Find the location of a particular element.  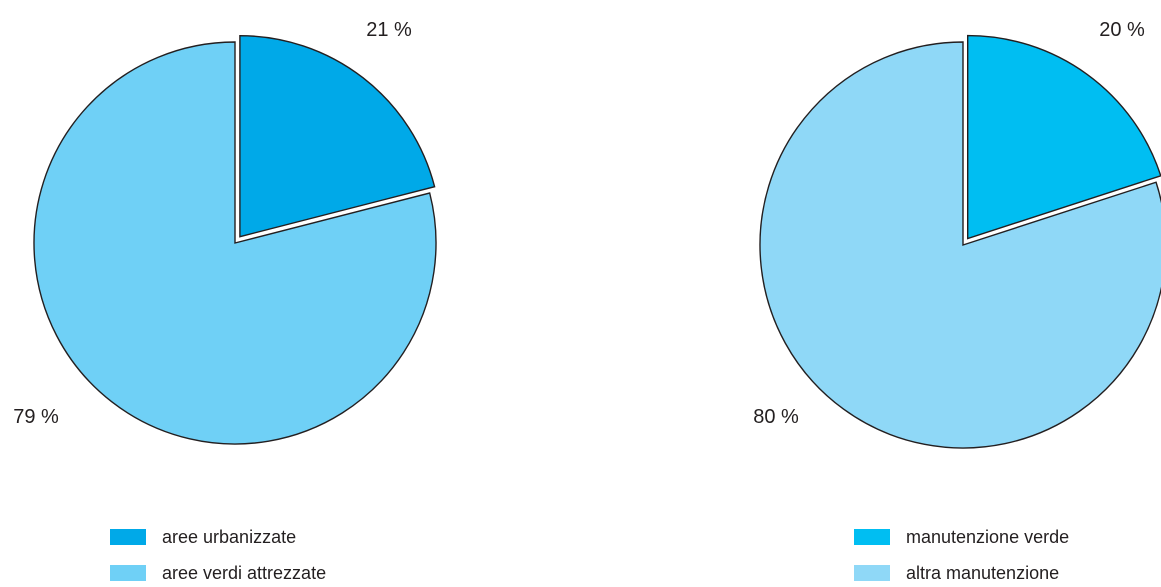

legend-item-aree-urbanizzate: aree urbanizzate is located at coordinates (218, 537).